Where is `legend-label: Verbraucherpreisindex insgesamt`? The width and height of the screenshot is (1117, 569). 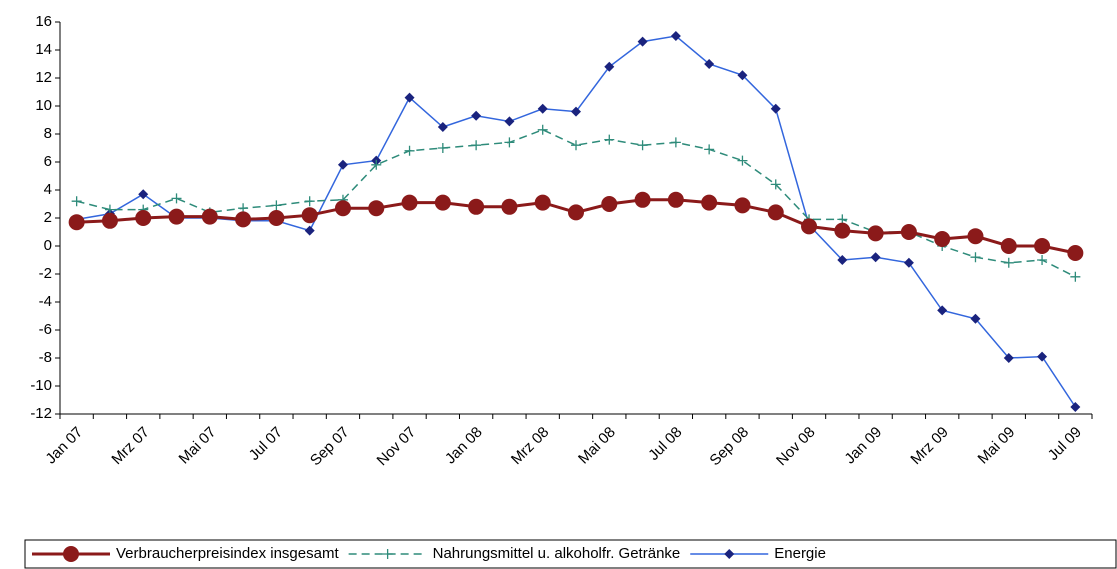 legend-label: Verbraucherpreisindex insgesamt is located at coordinates (227, 553).